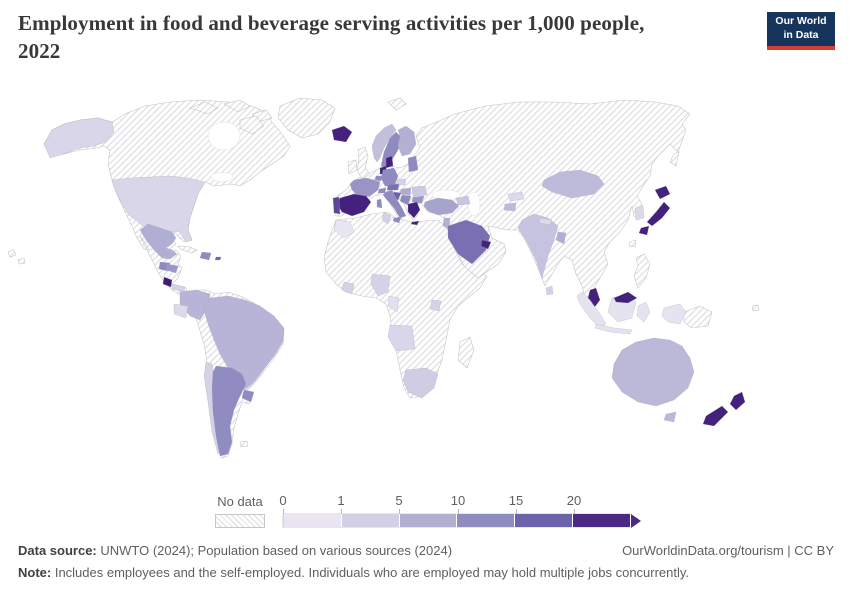  What do you see at coordinates (306, 118) in the screenshot?
I see `landmass-greenland-no-data` at bounding box center [306, 118].